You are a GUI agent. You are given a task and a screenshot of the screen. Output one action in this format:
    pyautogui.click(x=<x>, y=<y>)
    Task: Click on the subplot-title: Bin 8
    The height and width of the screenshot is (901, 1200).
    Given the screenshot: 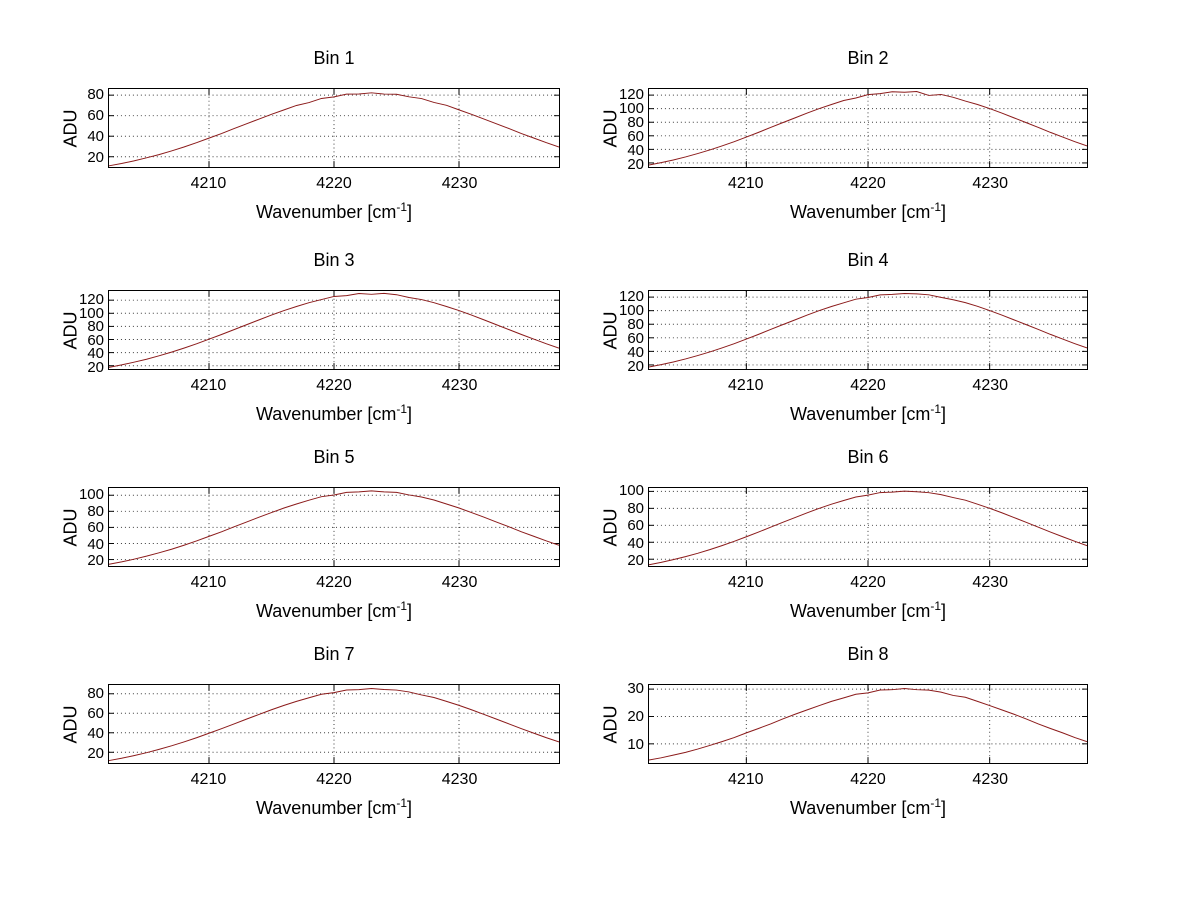 What is the action you would take?
    pyautogui.click(x=868, y=654)
    